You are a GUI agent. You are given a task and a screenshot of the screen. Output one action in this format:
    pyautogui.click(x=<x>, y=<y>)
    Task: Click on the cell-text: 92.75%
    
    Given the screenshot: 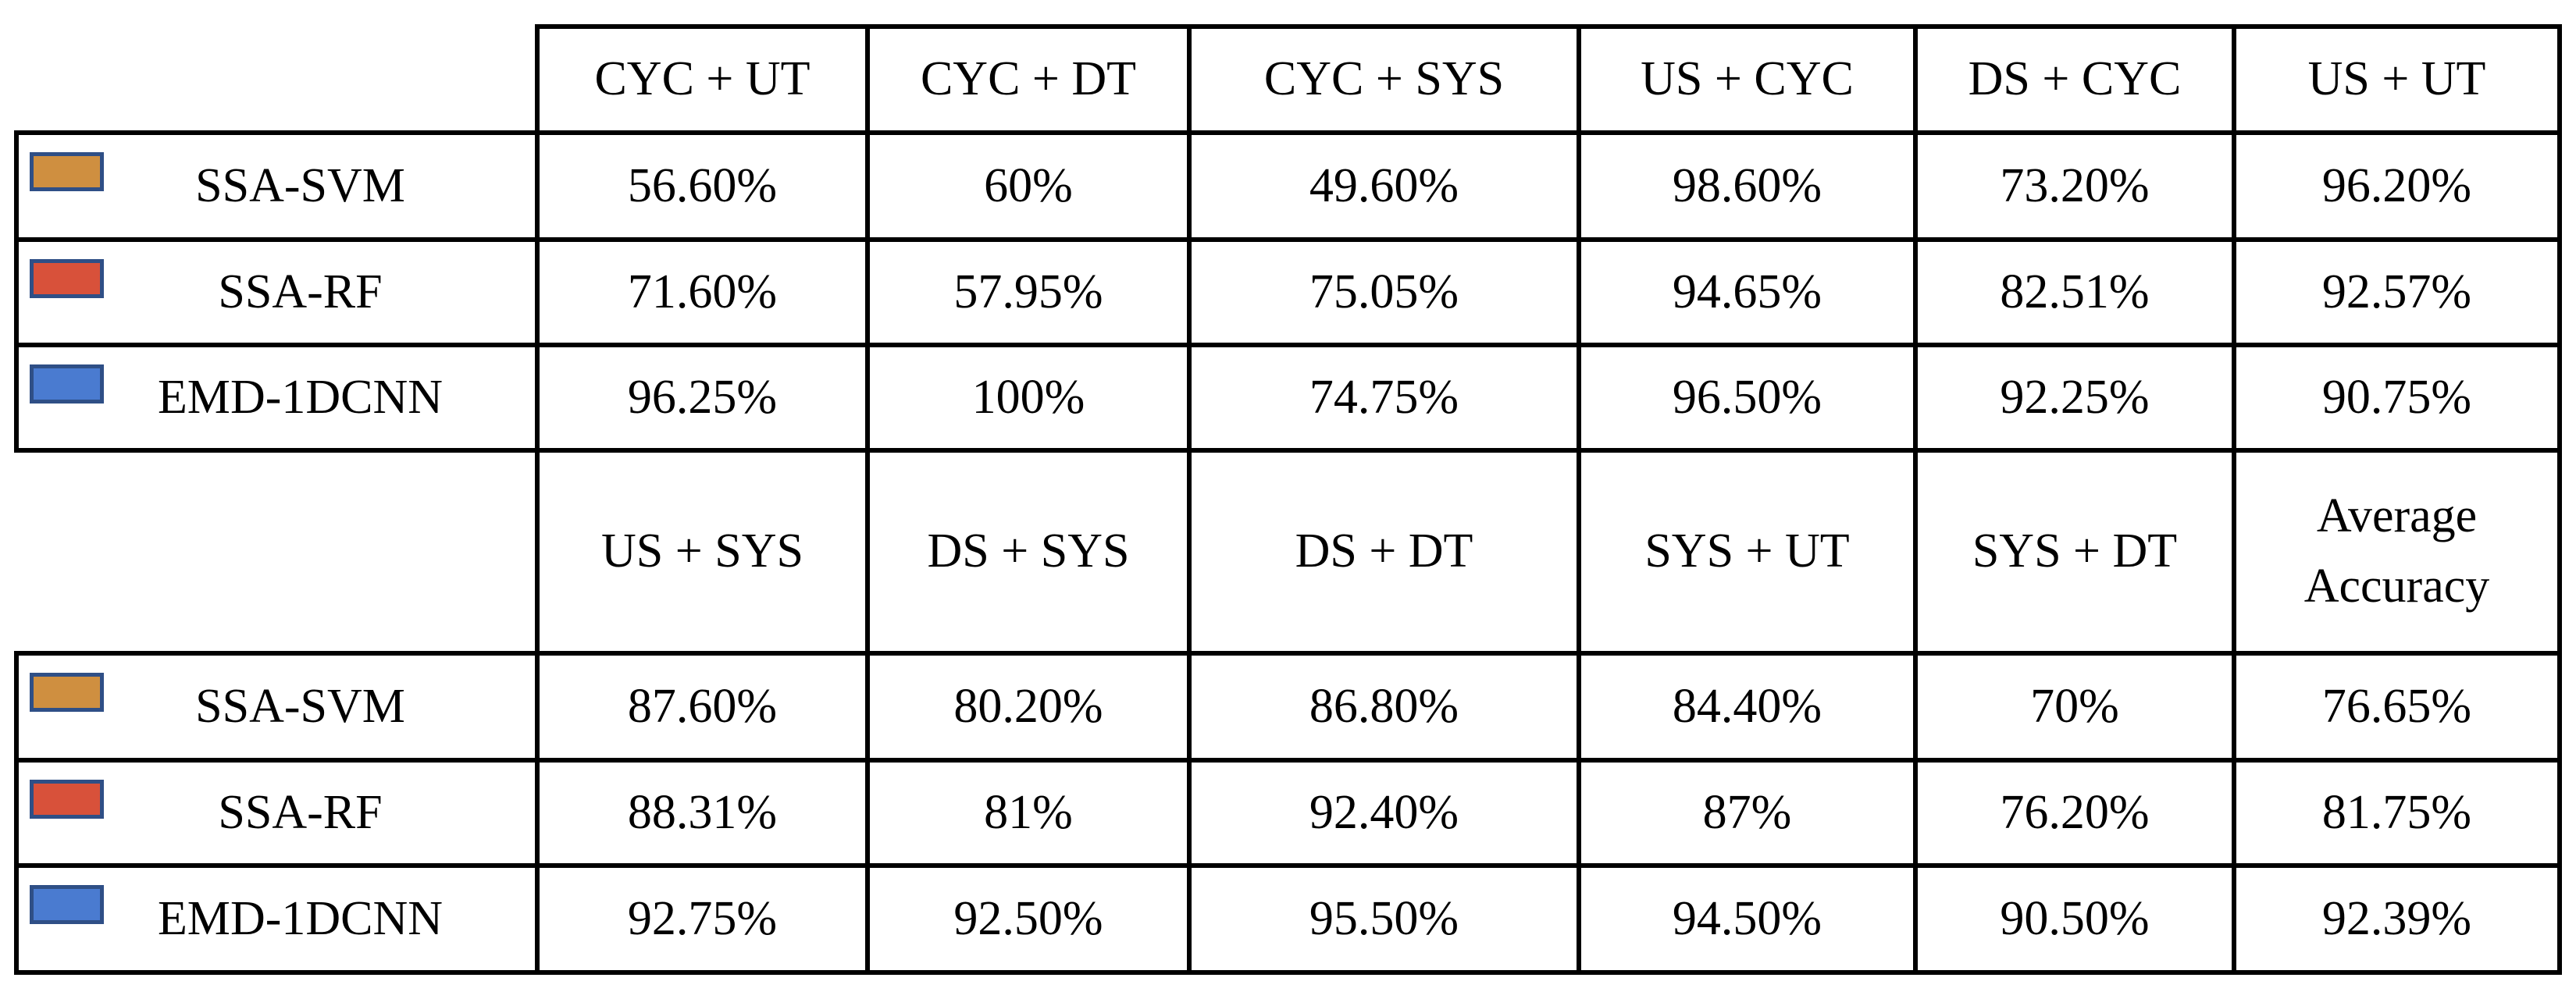 What is the action you would take?
    pyautogui.click(x=703, y=918)
    